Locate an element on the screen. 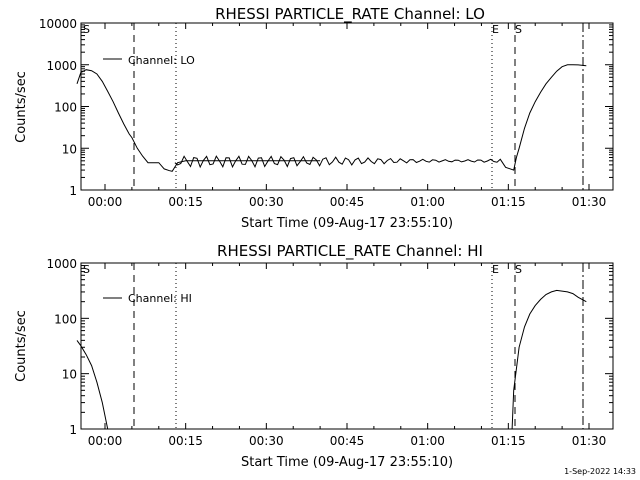 Image resolution: width=640 pixels, height=480 pixels. hi-legend-label: Channel: HI is located at coordinates (160, 298).